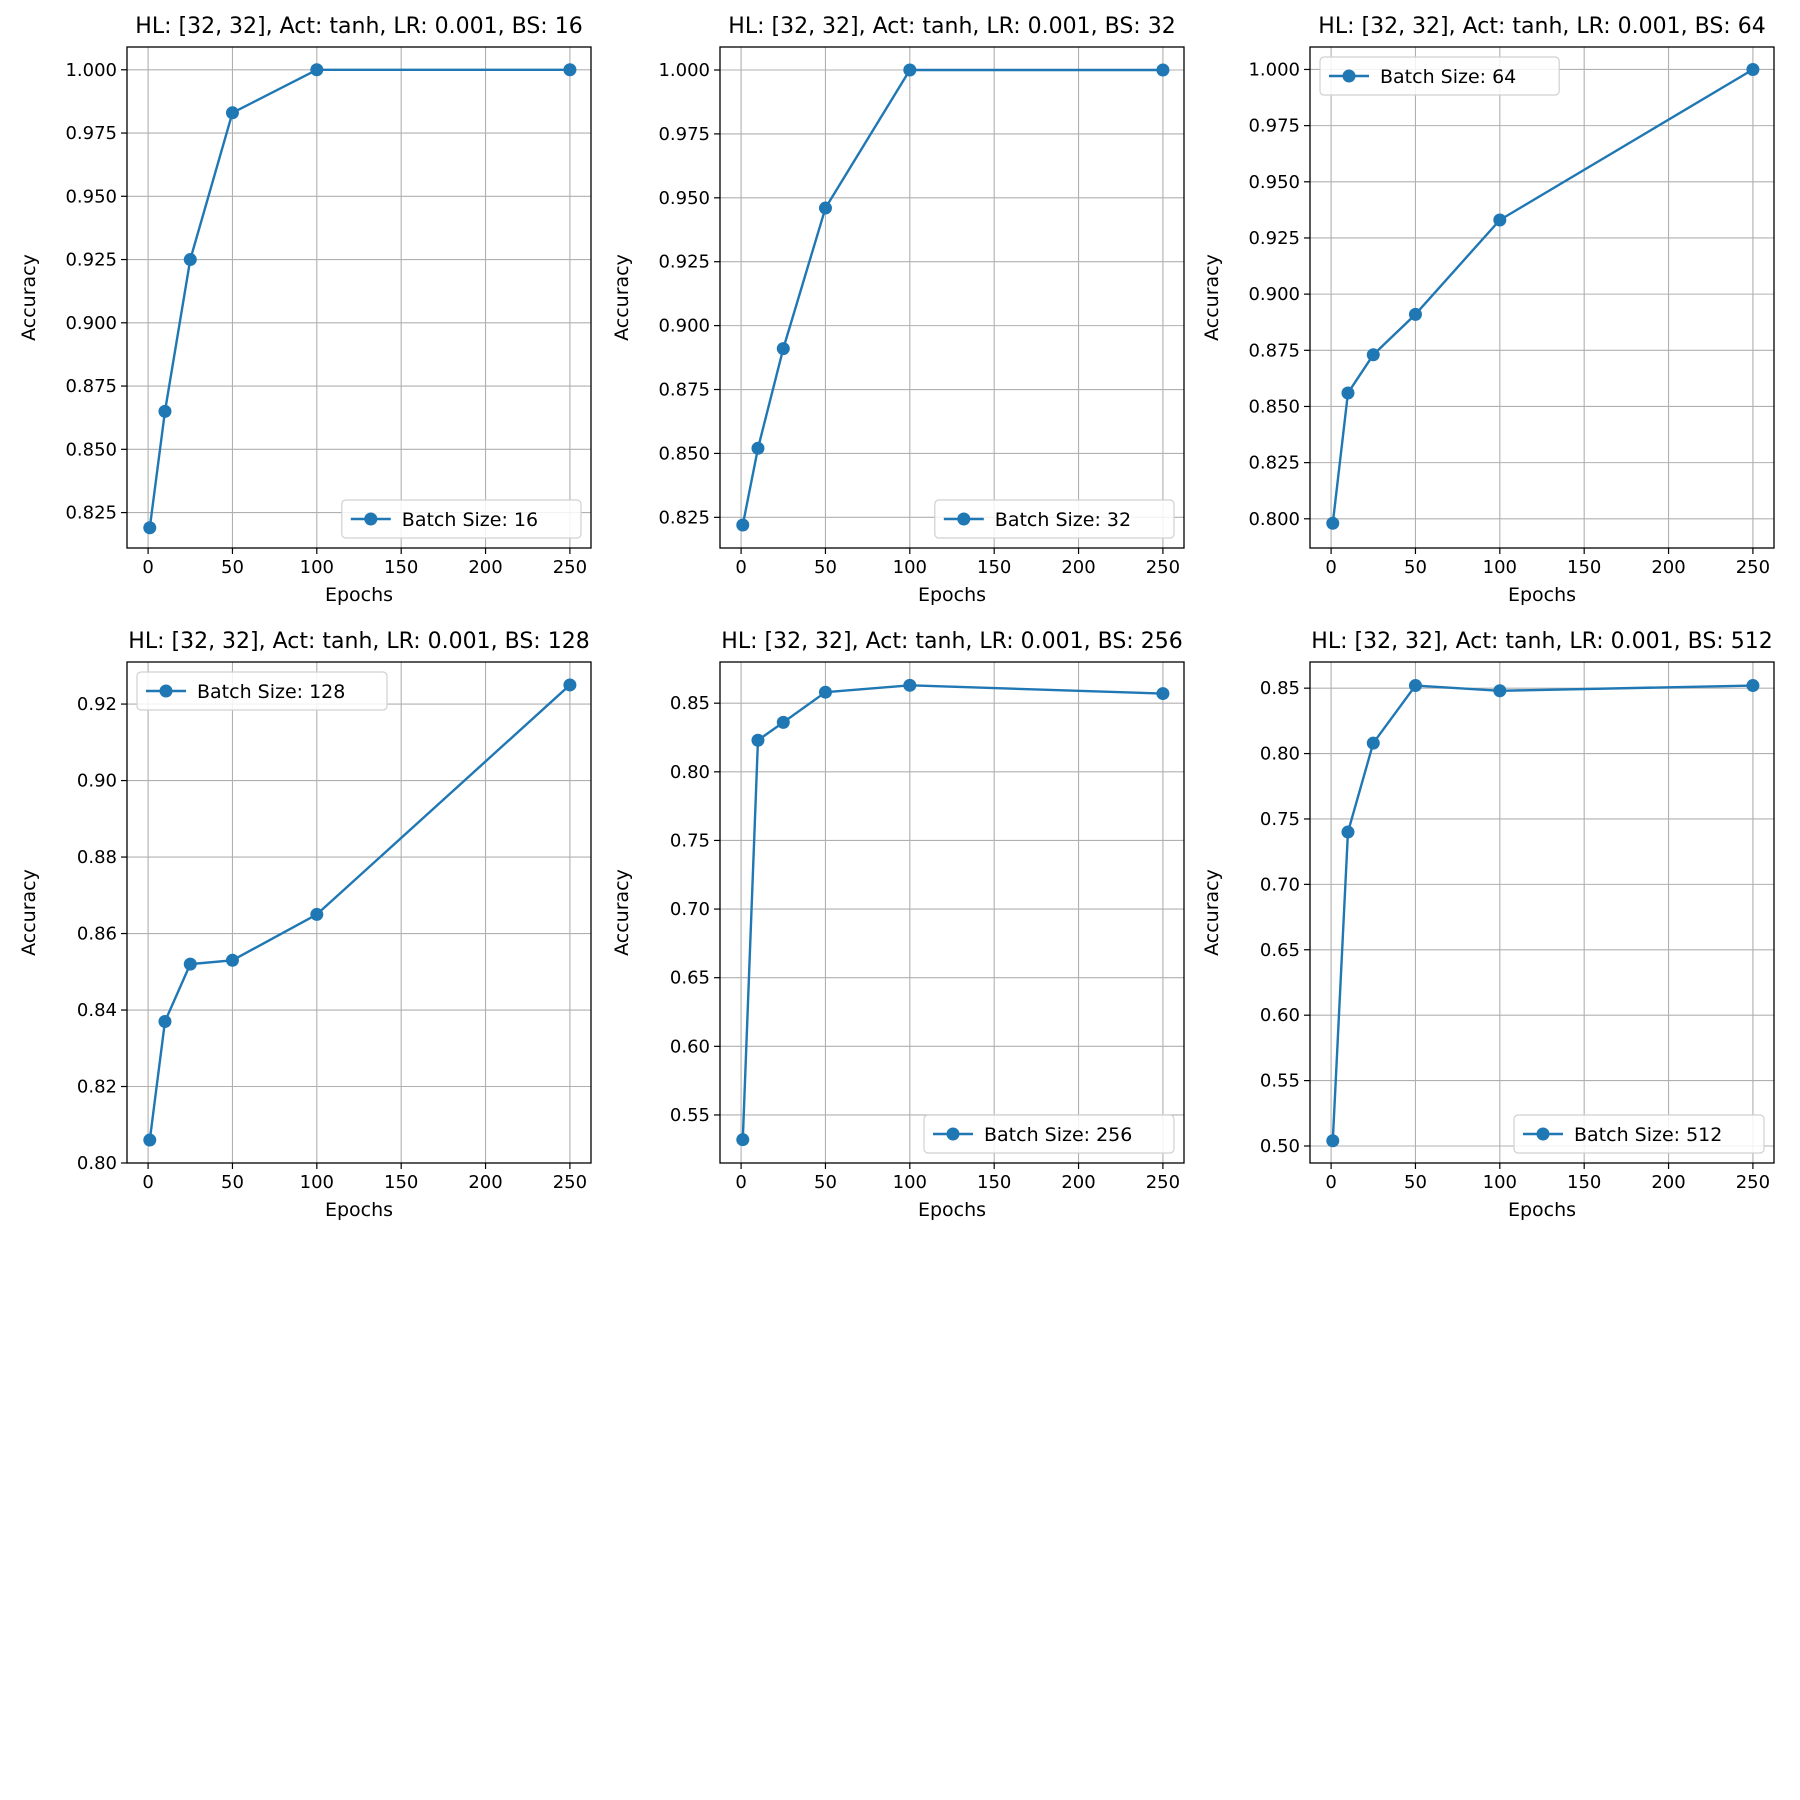 The image size is (1800, 1800). I want to click on y-tick-label: 0.92, so click(97, 704).